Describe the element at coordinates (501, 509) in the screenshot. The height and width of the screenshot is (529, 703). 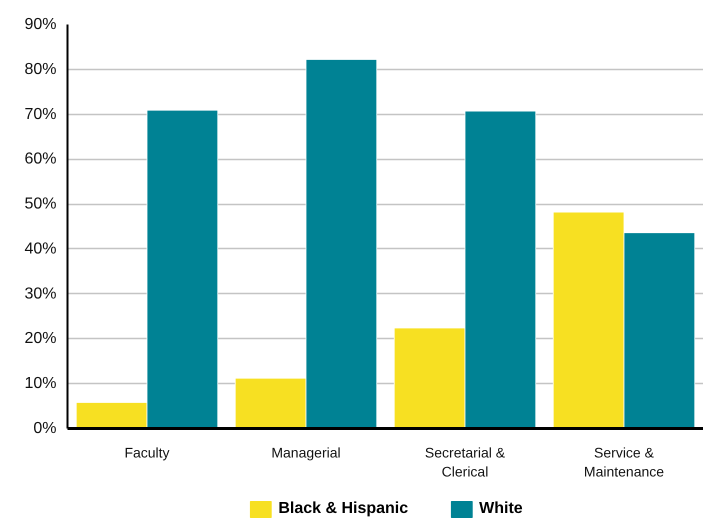
I see `legend-label: White` at that location.